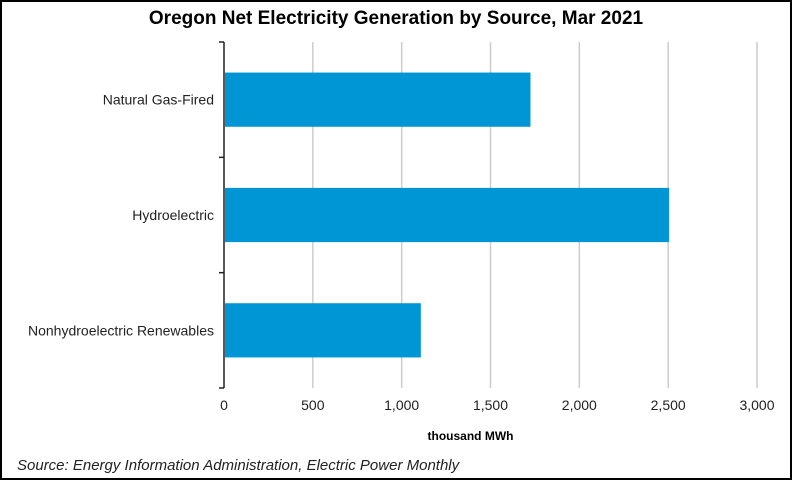 The image size is (792, 480). I want to click on category-label: Nonhydroelectric Renewables, so click(121, 330).